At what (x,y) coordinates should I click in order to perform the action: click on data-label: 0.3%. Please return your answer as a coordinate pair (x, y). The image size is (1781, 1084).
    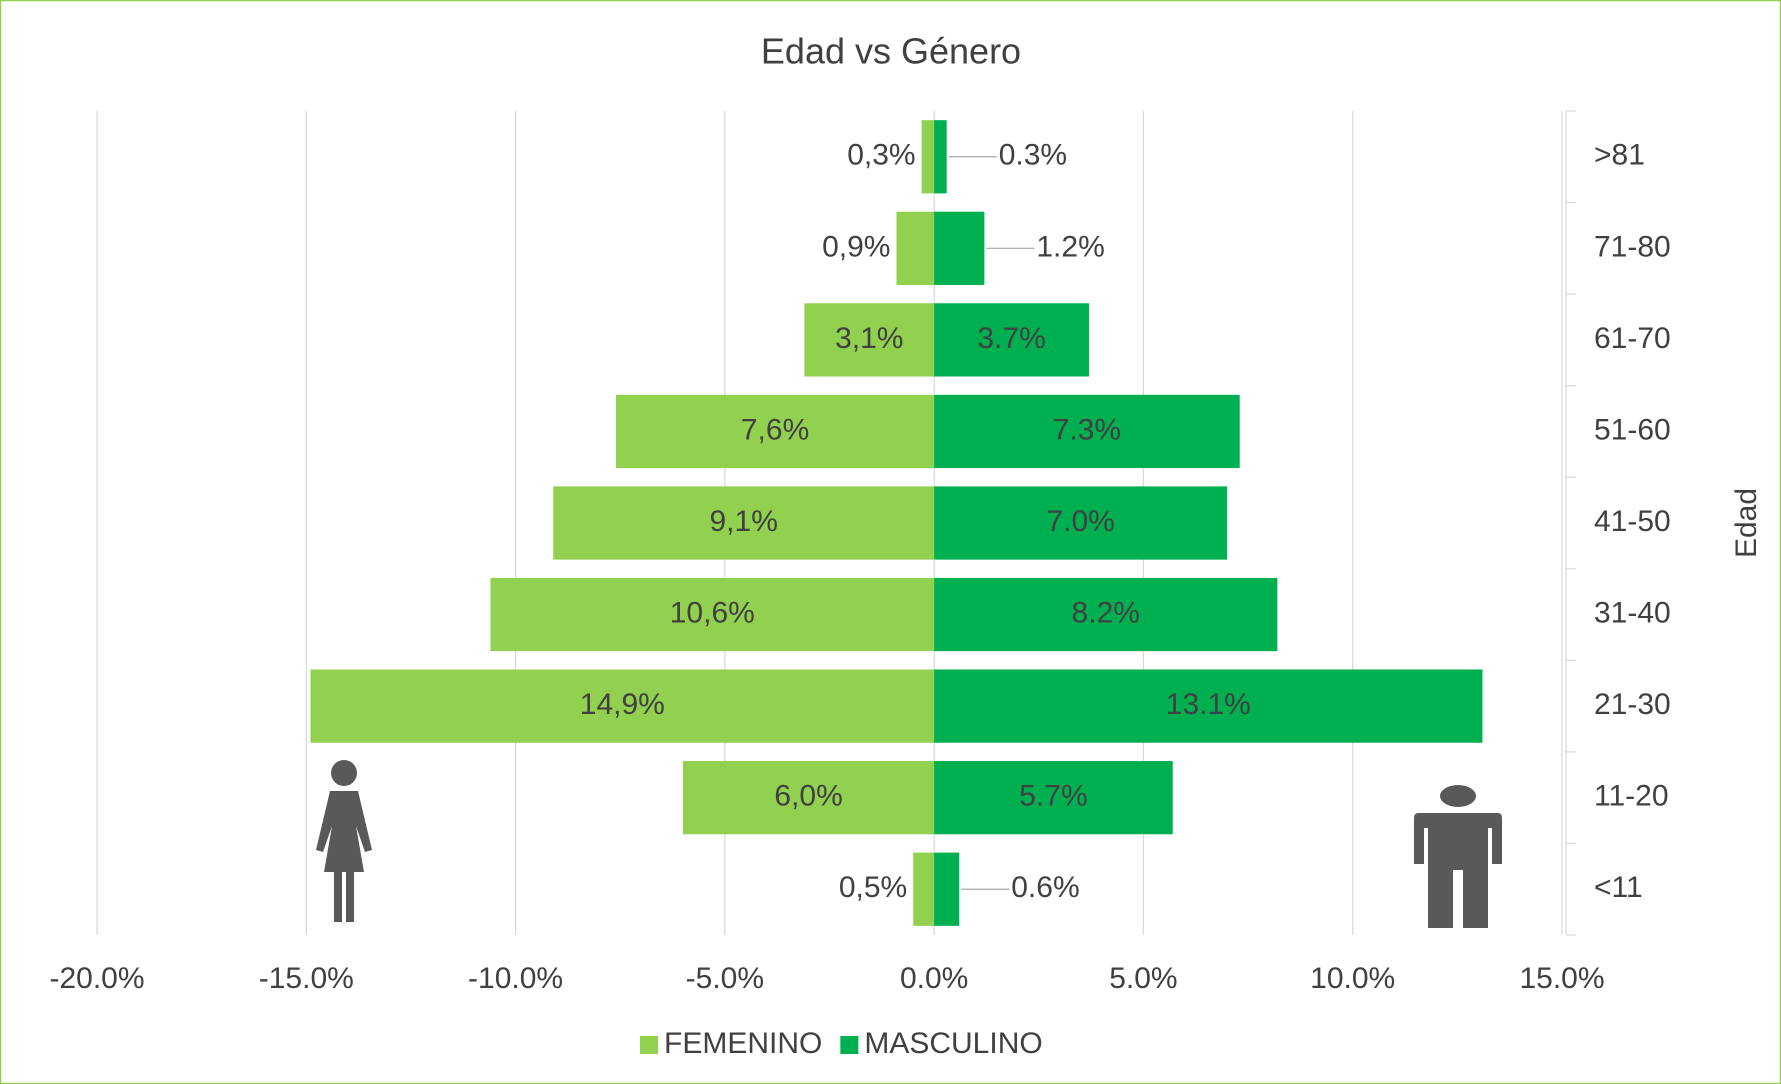
    Looking at the image, I should click on (1033, 155).